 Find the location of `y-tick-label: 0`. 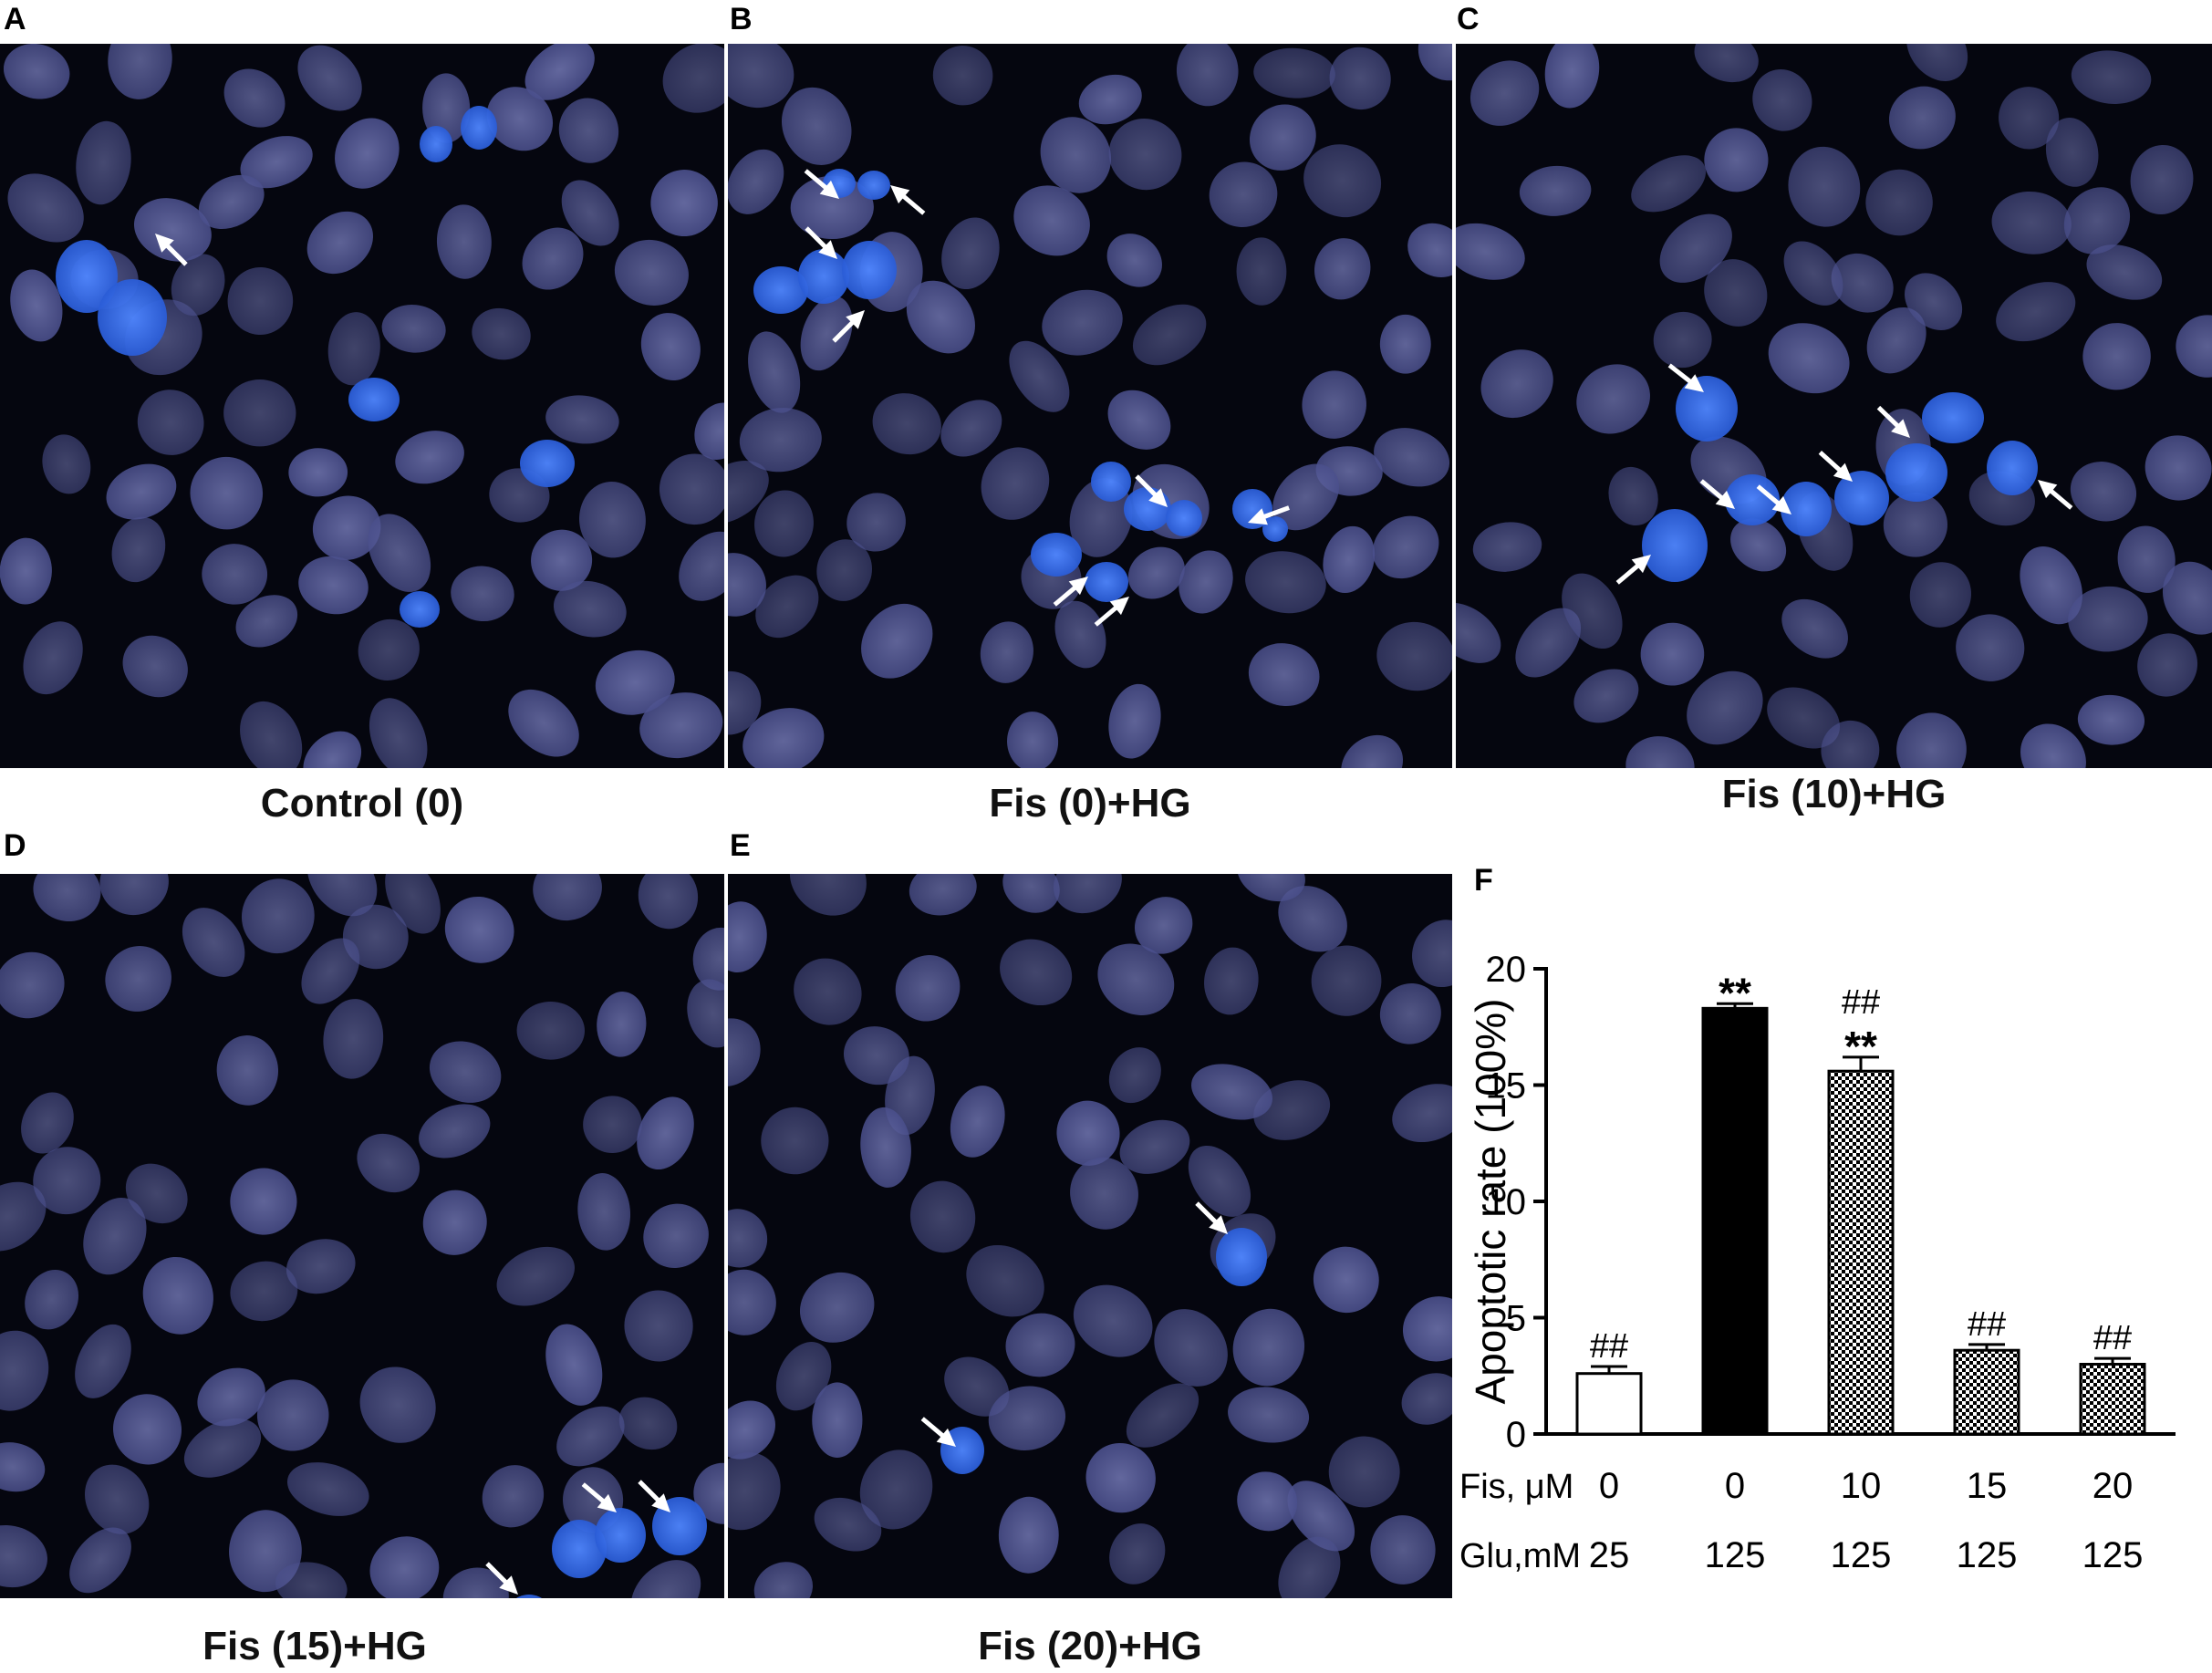

y-tick-label: 0 is located at coordinates (1516, 1435).